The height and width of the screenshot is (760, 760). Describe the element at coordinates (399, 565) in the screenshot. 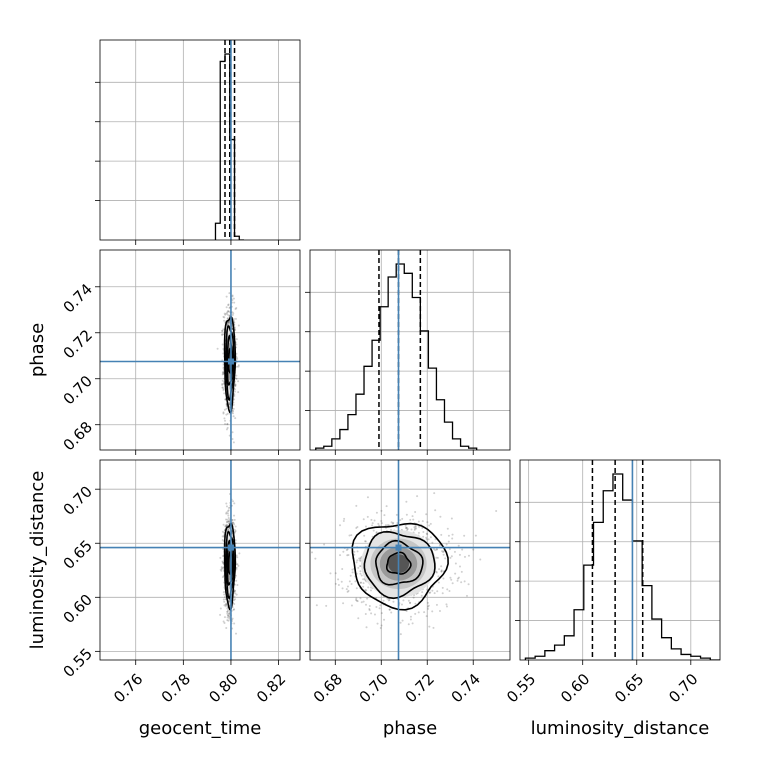

I see `contour-line` at that location.